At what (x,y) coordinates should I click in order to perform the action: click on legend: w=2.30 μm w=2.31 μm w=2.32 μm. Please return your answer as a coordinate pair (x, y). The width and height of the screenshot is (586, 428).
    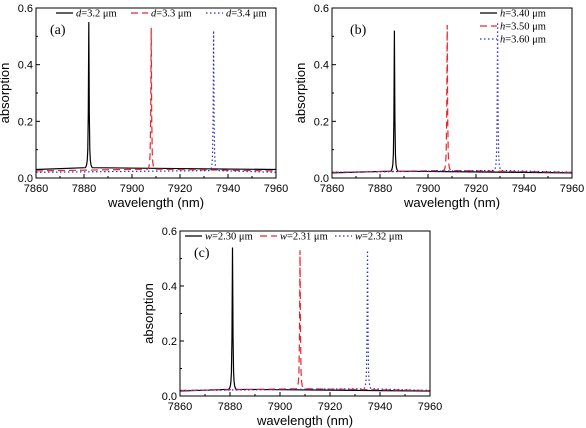
    Looking at the image, I should click on (294, 237).